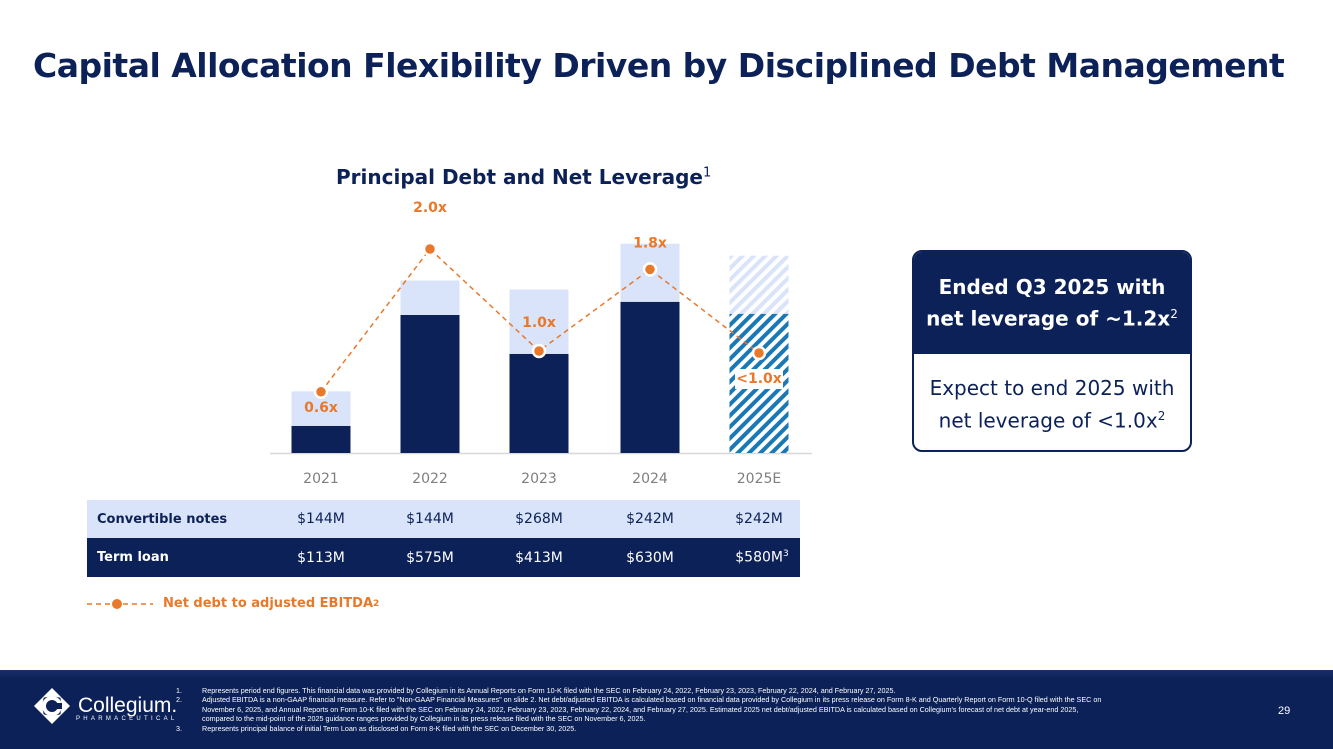 The image size is (1333, 749). I want to click on table-cell: $413M, so click(539, 557).